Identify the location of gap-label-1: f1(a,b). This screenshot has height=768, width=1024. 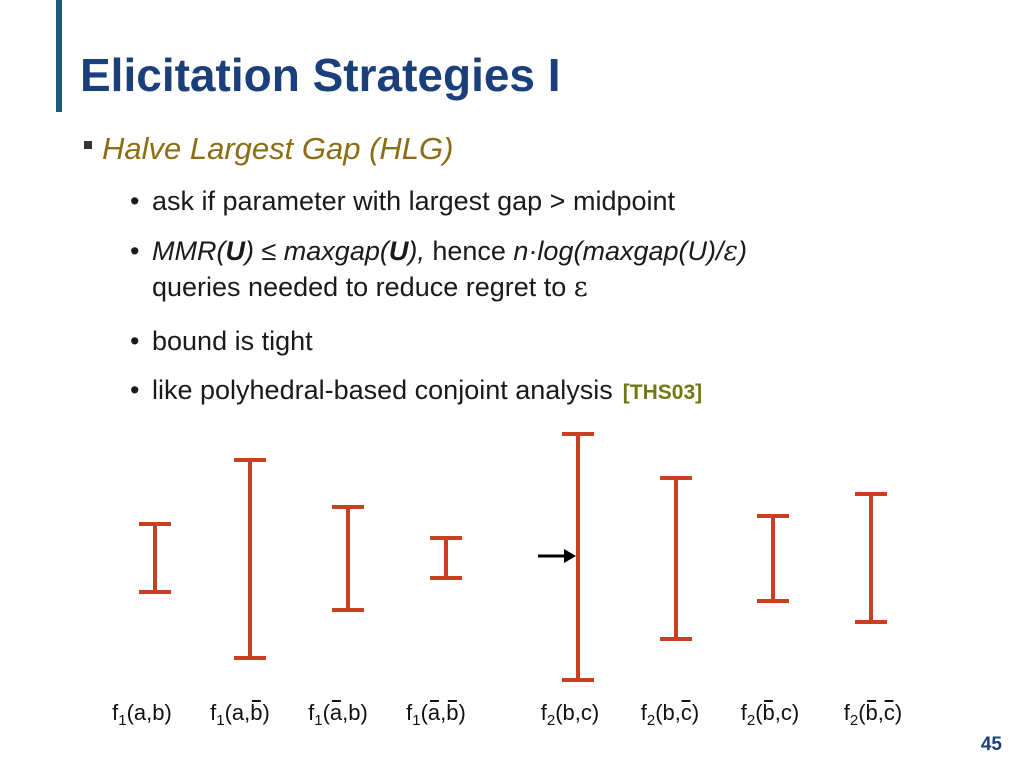
(142, 714).